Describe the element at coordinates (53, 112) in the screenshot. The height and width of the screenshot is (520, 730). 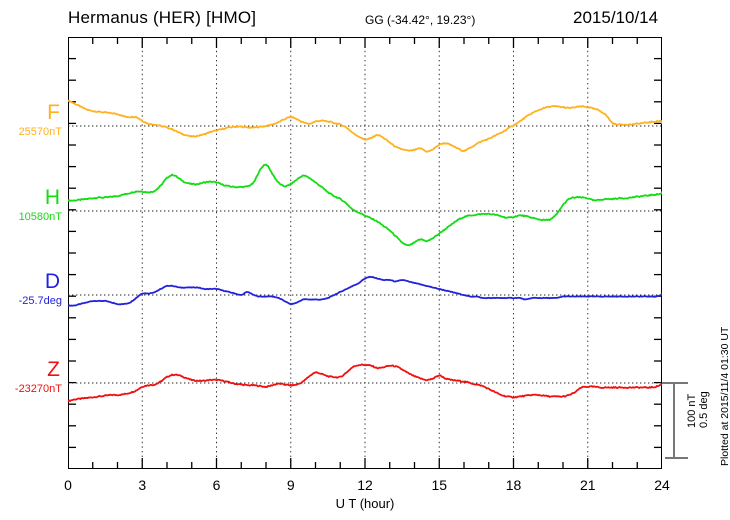
I see `component-letter-f: F` at that location.